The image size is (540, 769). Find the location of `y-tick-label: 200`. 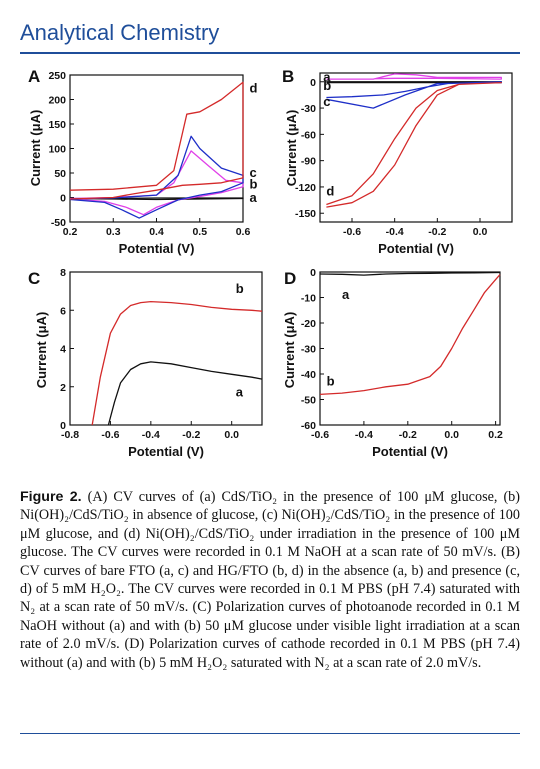

y-tick-label: 200 is located at coordinates (57, 101).